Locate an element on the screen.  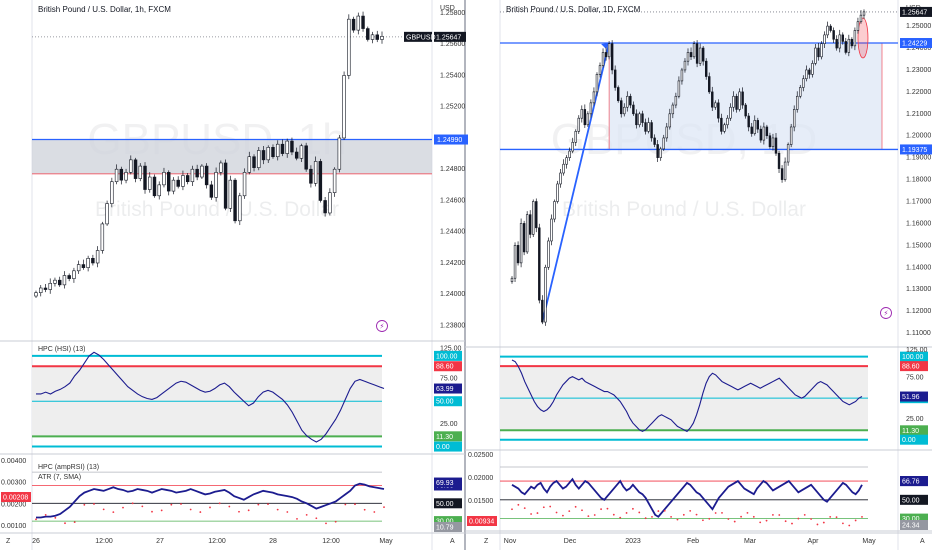
y-tick-label: 1.24000 is located at coordinates (918, 48).